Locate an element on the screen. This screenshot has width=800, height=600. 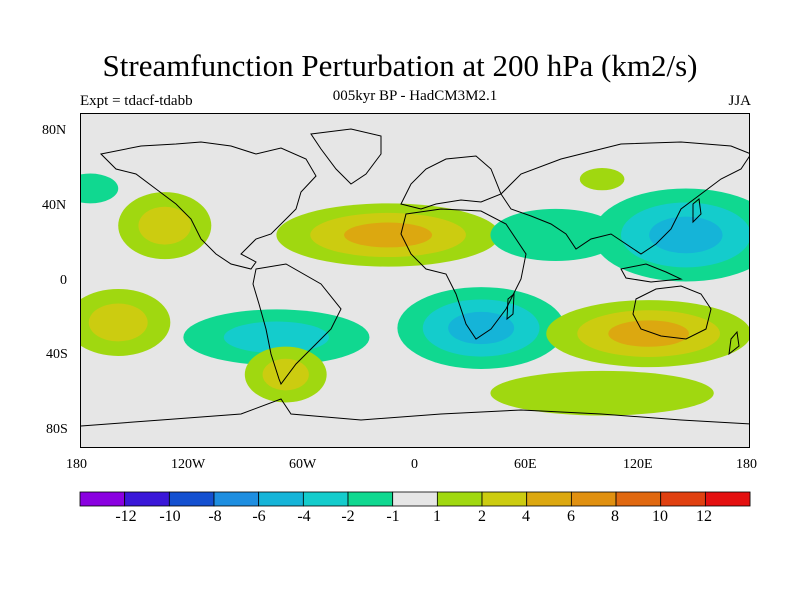
lat-tick-label: 40S is located at coordinates (57, 354).